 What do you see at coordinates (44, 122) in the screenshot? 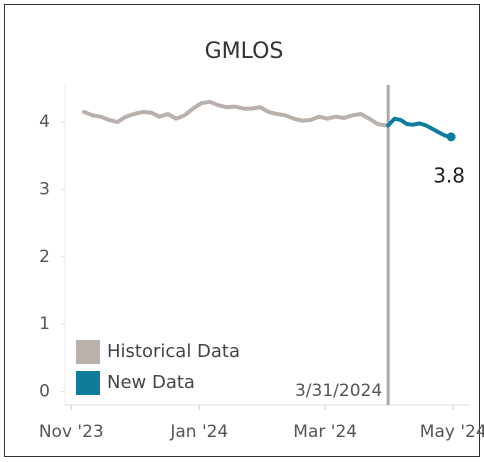
I see `y-tick-label: 4` at bounding box center [44, 122].